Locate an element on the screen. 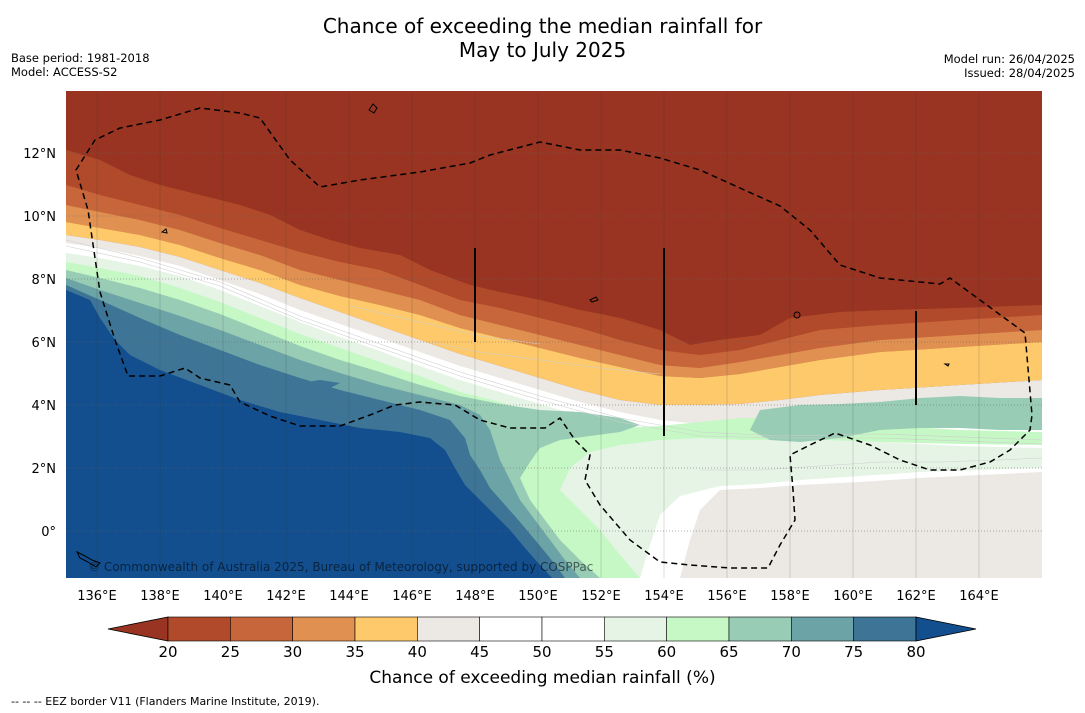 This screenshot has height=713, width=1085. lon-tick-label: 158°E is located at coordinates (790, 596).